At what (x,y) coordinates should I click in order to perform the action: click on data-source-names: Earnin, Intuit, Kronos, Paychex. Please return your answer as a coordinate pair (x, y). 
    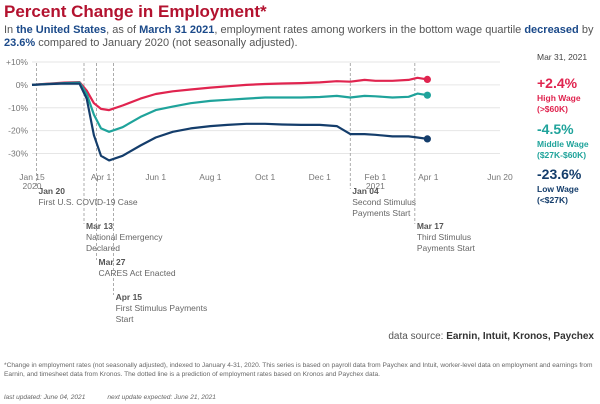
    Looking at the image, I should click on (520, 336).